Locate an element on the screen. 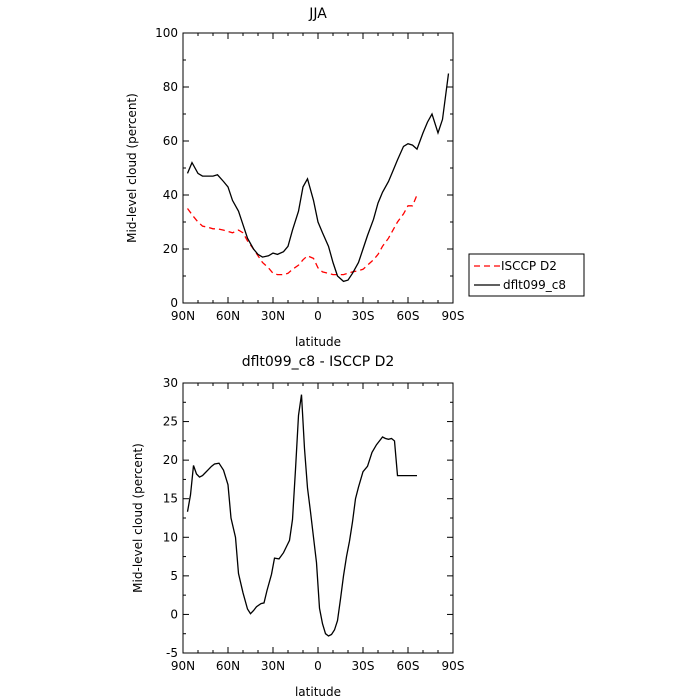 The image size is (700, 700). legend: ISCCP D2 dflt099_c8 is located at coordinates (526, 275).